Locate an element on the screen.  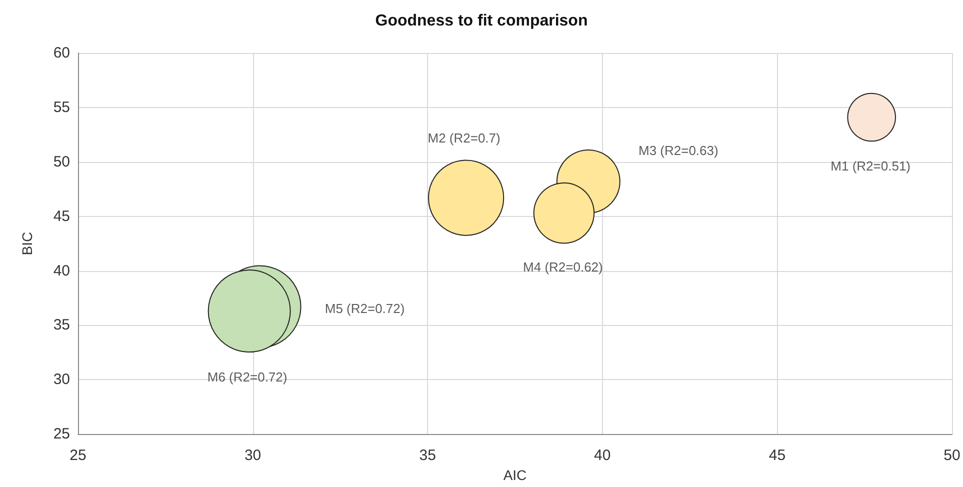
y-tick-label: 50 is located at coordinates (61, 161).